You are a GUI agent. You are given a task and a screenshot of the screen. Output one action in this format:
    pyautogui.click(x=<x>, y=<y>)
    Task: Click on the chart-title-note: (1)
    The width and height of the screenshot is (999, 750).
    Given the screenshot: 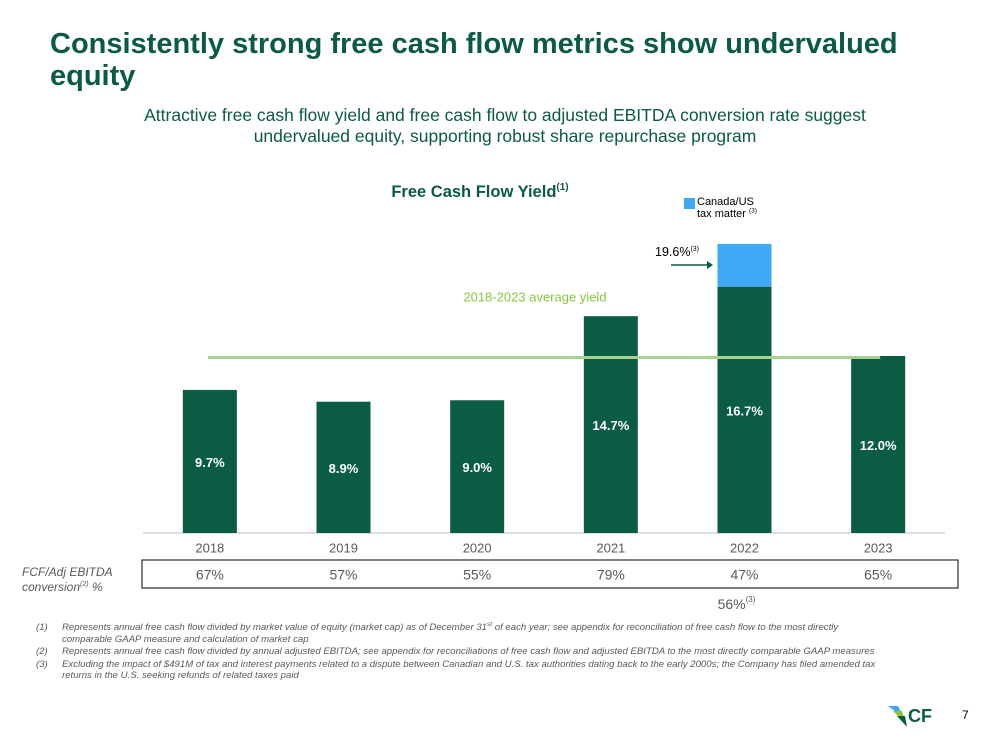 What is the action you would take?
    pyautogui.click(x=562, y=187)
    